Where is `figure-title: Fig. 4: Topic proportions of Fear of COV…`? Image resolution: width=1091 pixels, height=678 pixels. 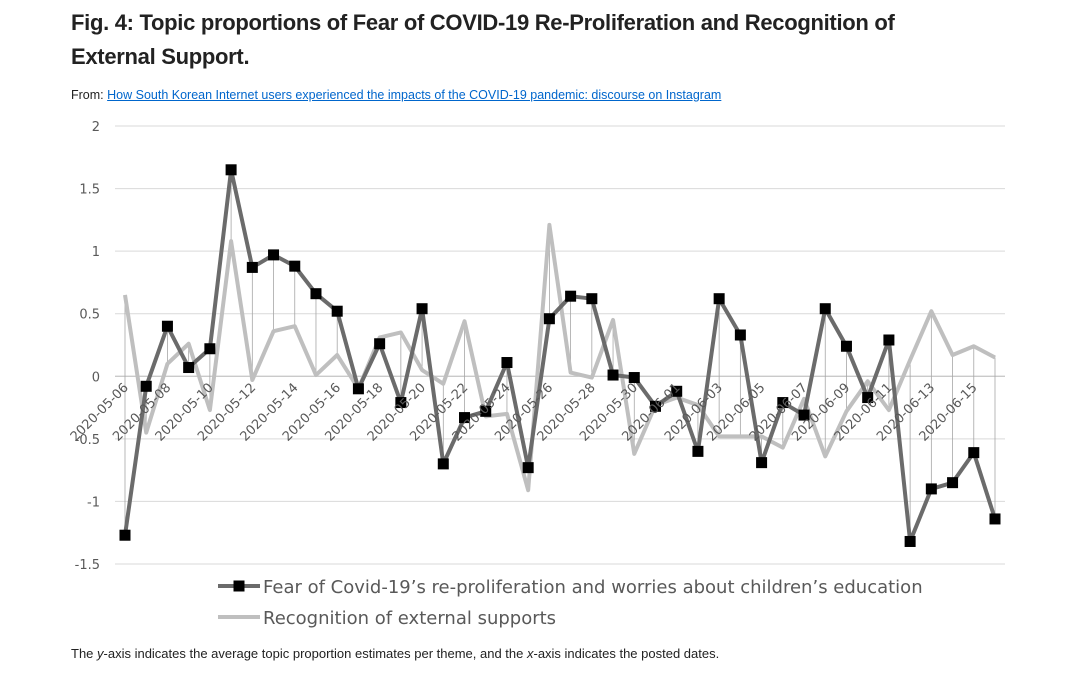
figure-title: Fig. 4: Topic proportions of Fear of COV… is located at coordinates (483, 39).